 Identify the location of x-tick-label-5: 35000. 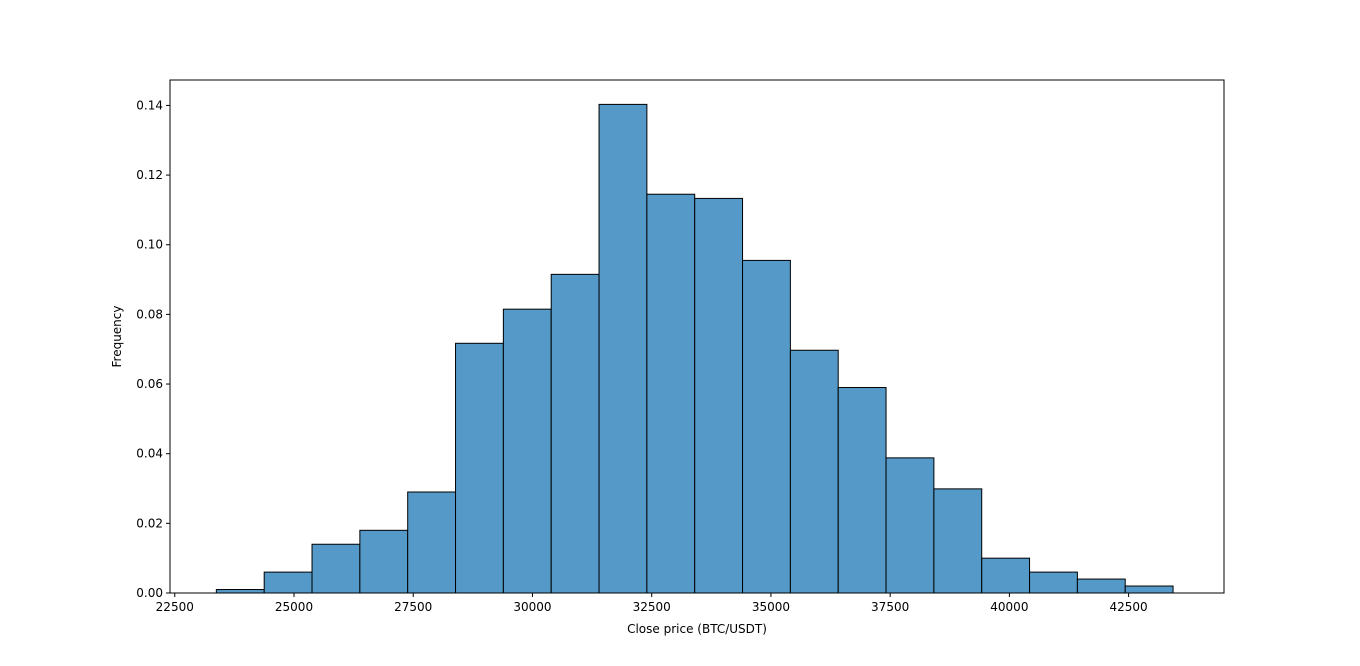
(771, 607).